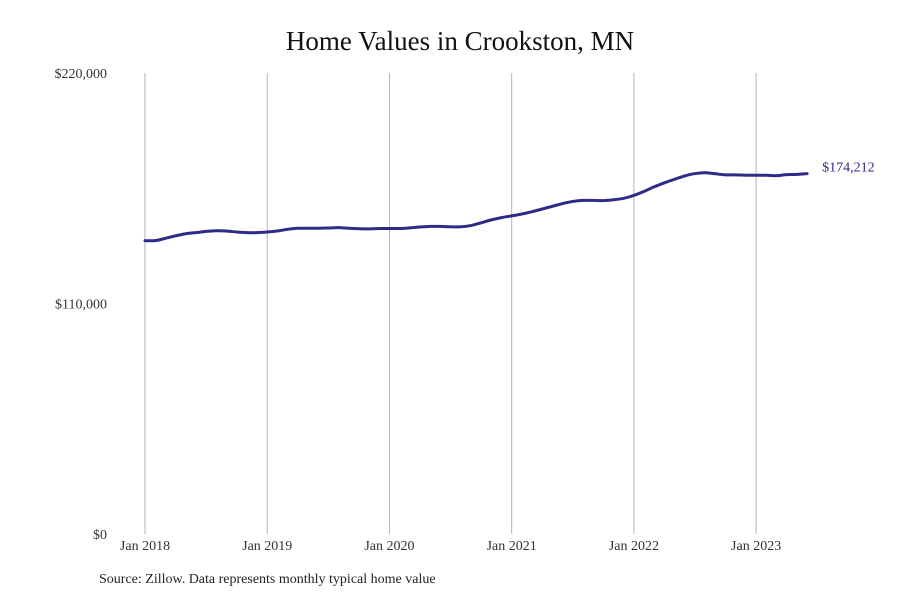 The width and height of the screenshot is (900, 600). I want to click on x-tick-label: Jan 2020, so click(389, 546).